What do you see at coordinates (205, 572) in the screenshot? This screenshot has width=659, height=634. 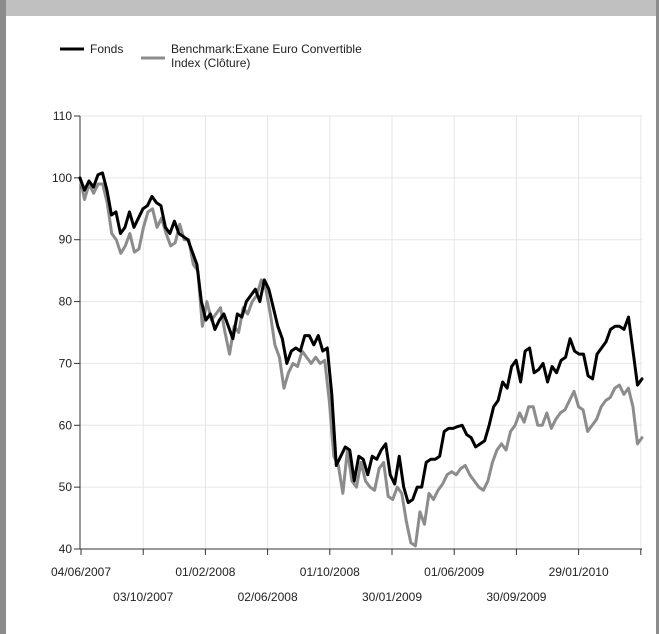 I see `x-tick-label: 01/02/2008` at bounding box center [205, 572].